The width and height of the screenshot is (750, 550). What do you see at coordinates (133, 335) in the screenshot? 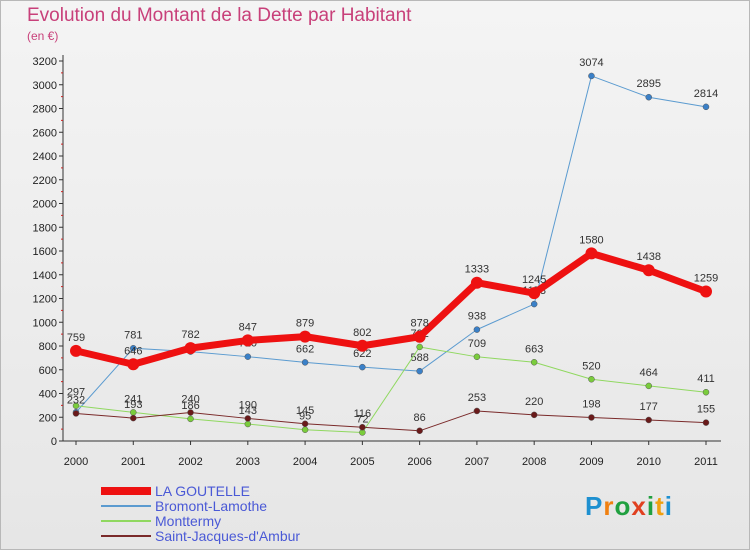
I see `data-label: 781` at bounding box center [133, 335].